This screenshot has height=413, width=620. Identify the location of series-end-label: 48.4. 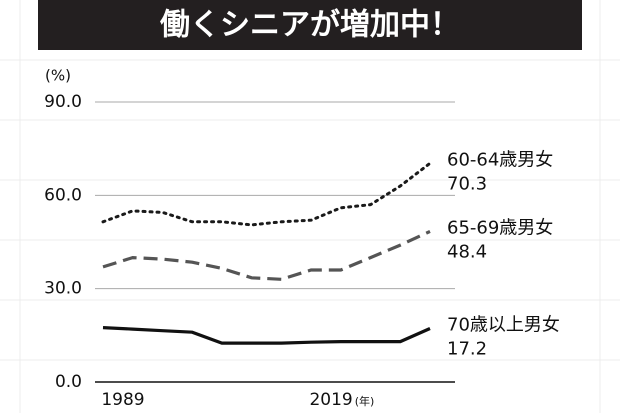
(467, 251).